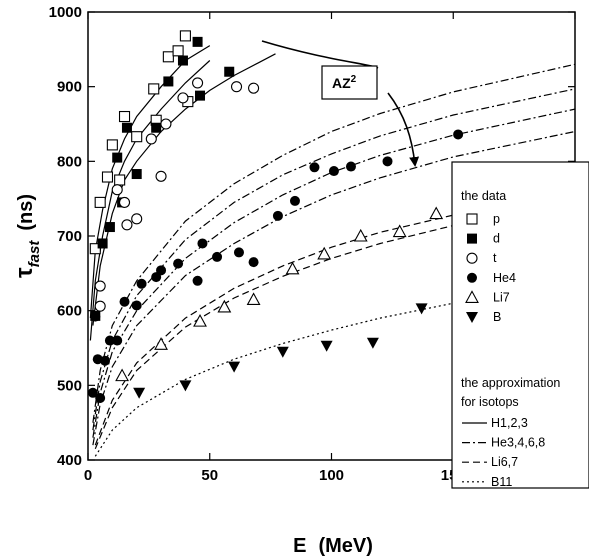 The height and width of the screenshot is (560, 589). Describe the element at coordinates (503, 452) in the screenshot. I see `legend-approx-items: H1,2,3 He3,4,6,8 Li6,7 B11` at that location.